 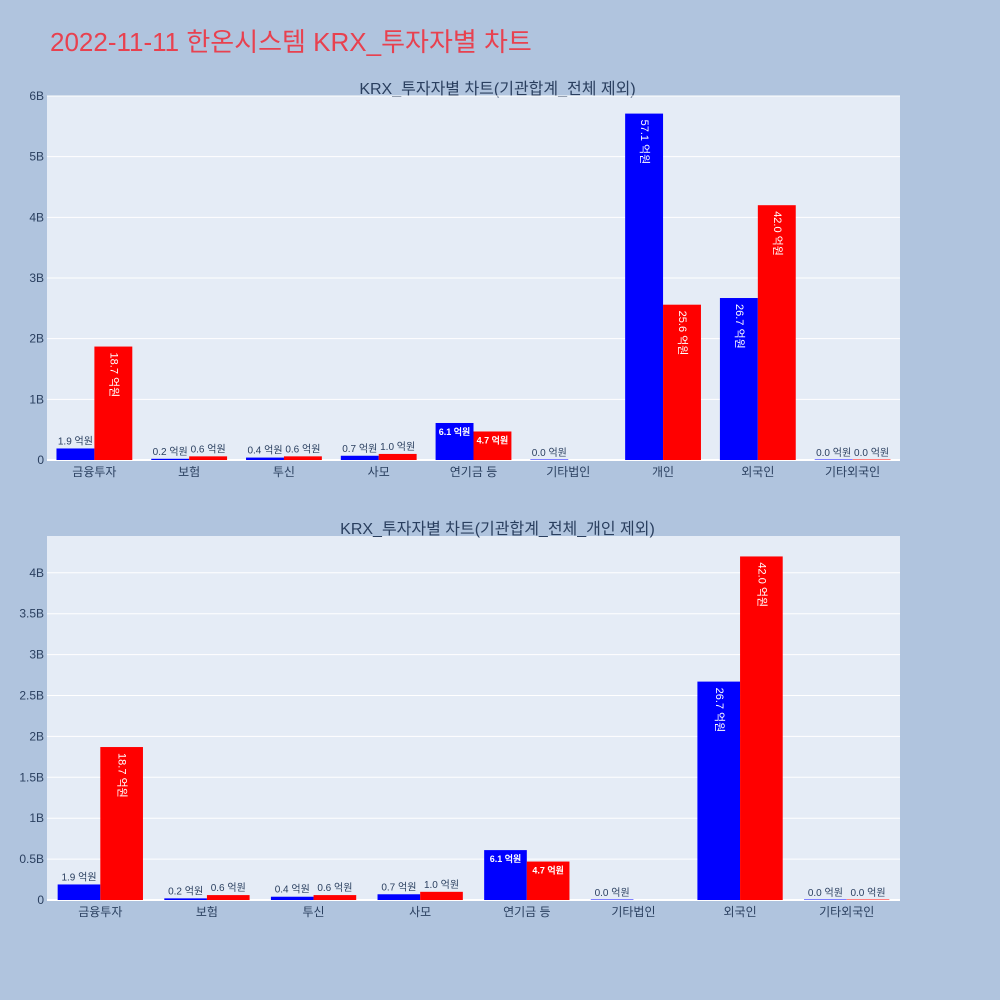 What do you see at coordinates (31, 859) in the screenshot?
I see `y-tick-label: 0.5B` at bounding box center [31, 859].